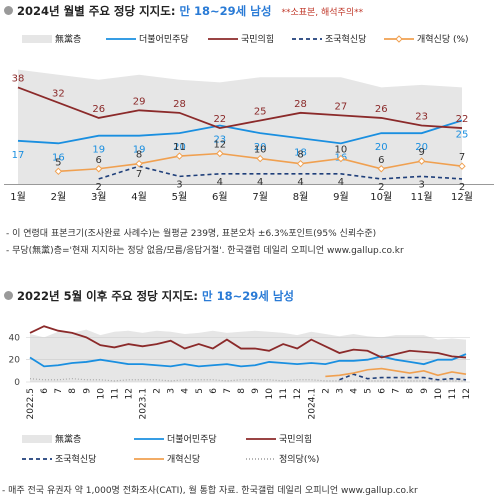 The image size is (498, 501). Describe the element at coordinates (184, 460) in the screenshot. I see `legend-label: 개혁신당` at that location.